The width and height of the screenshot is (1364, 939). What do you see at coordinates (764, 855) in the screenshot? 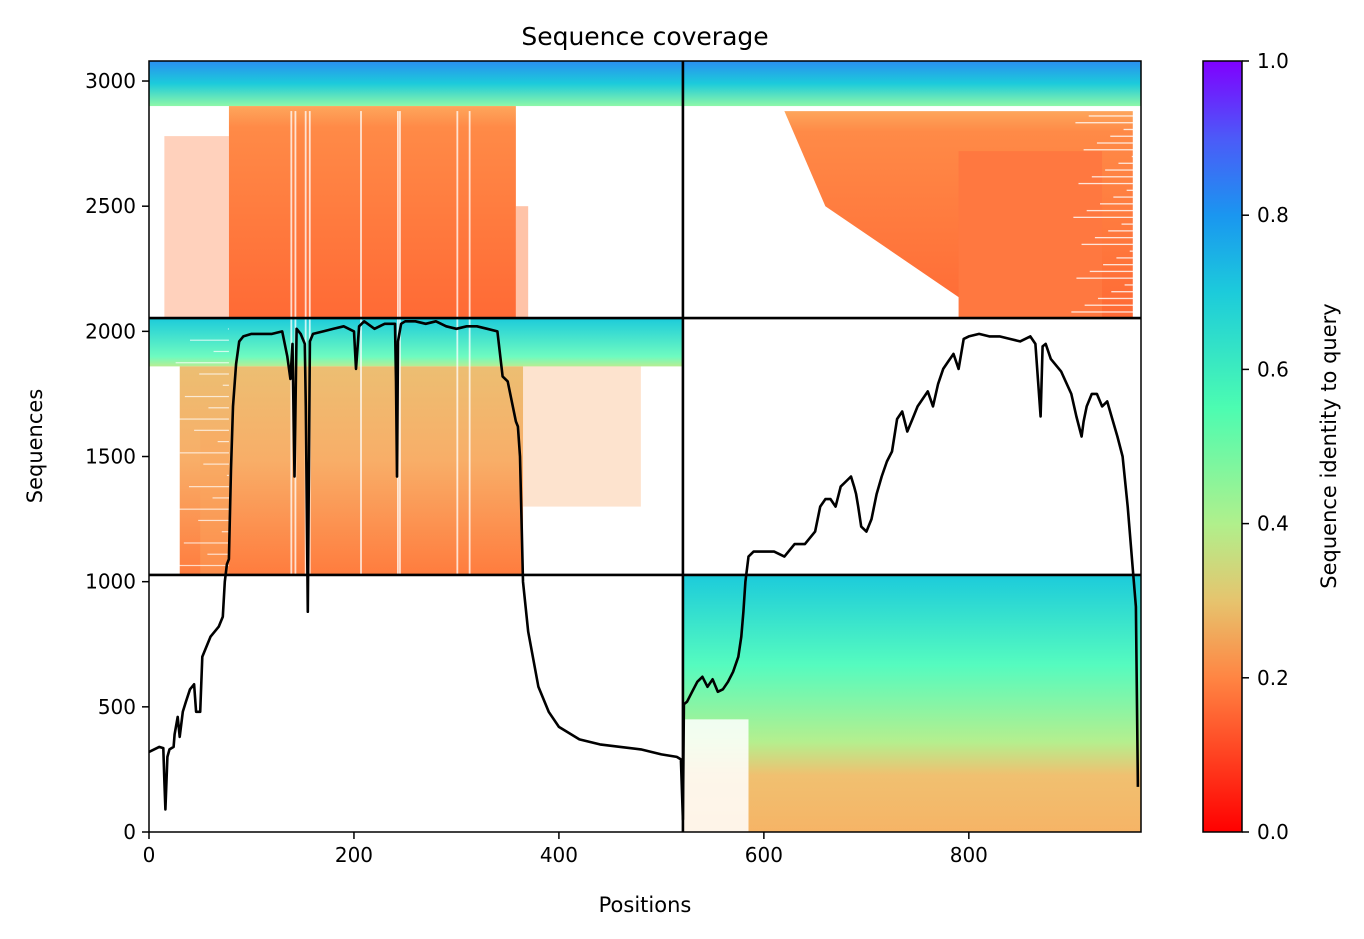
I see `x-tick-label: 600` at bounding box center [764, 855].